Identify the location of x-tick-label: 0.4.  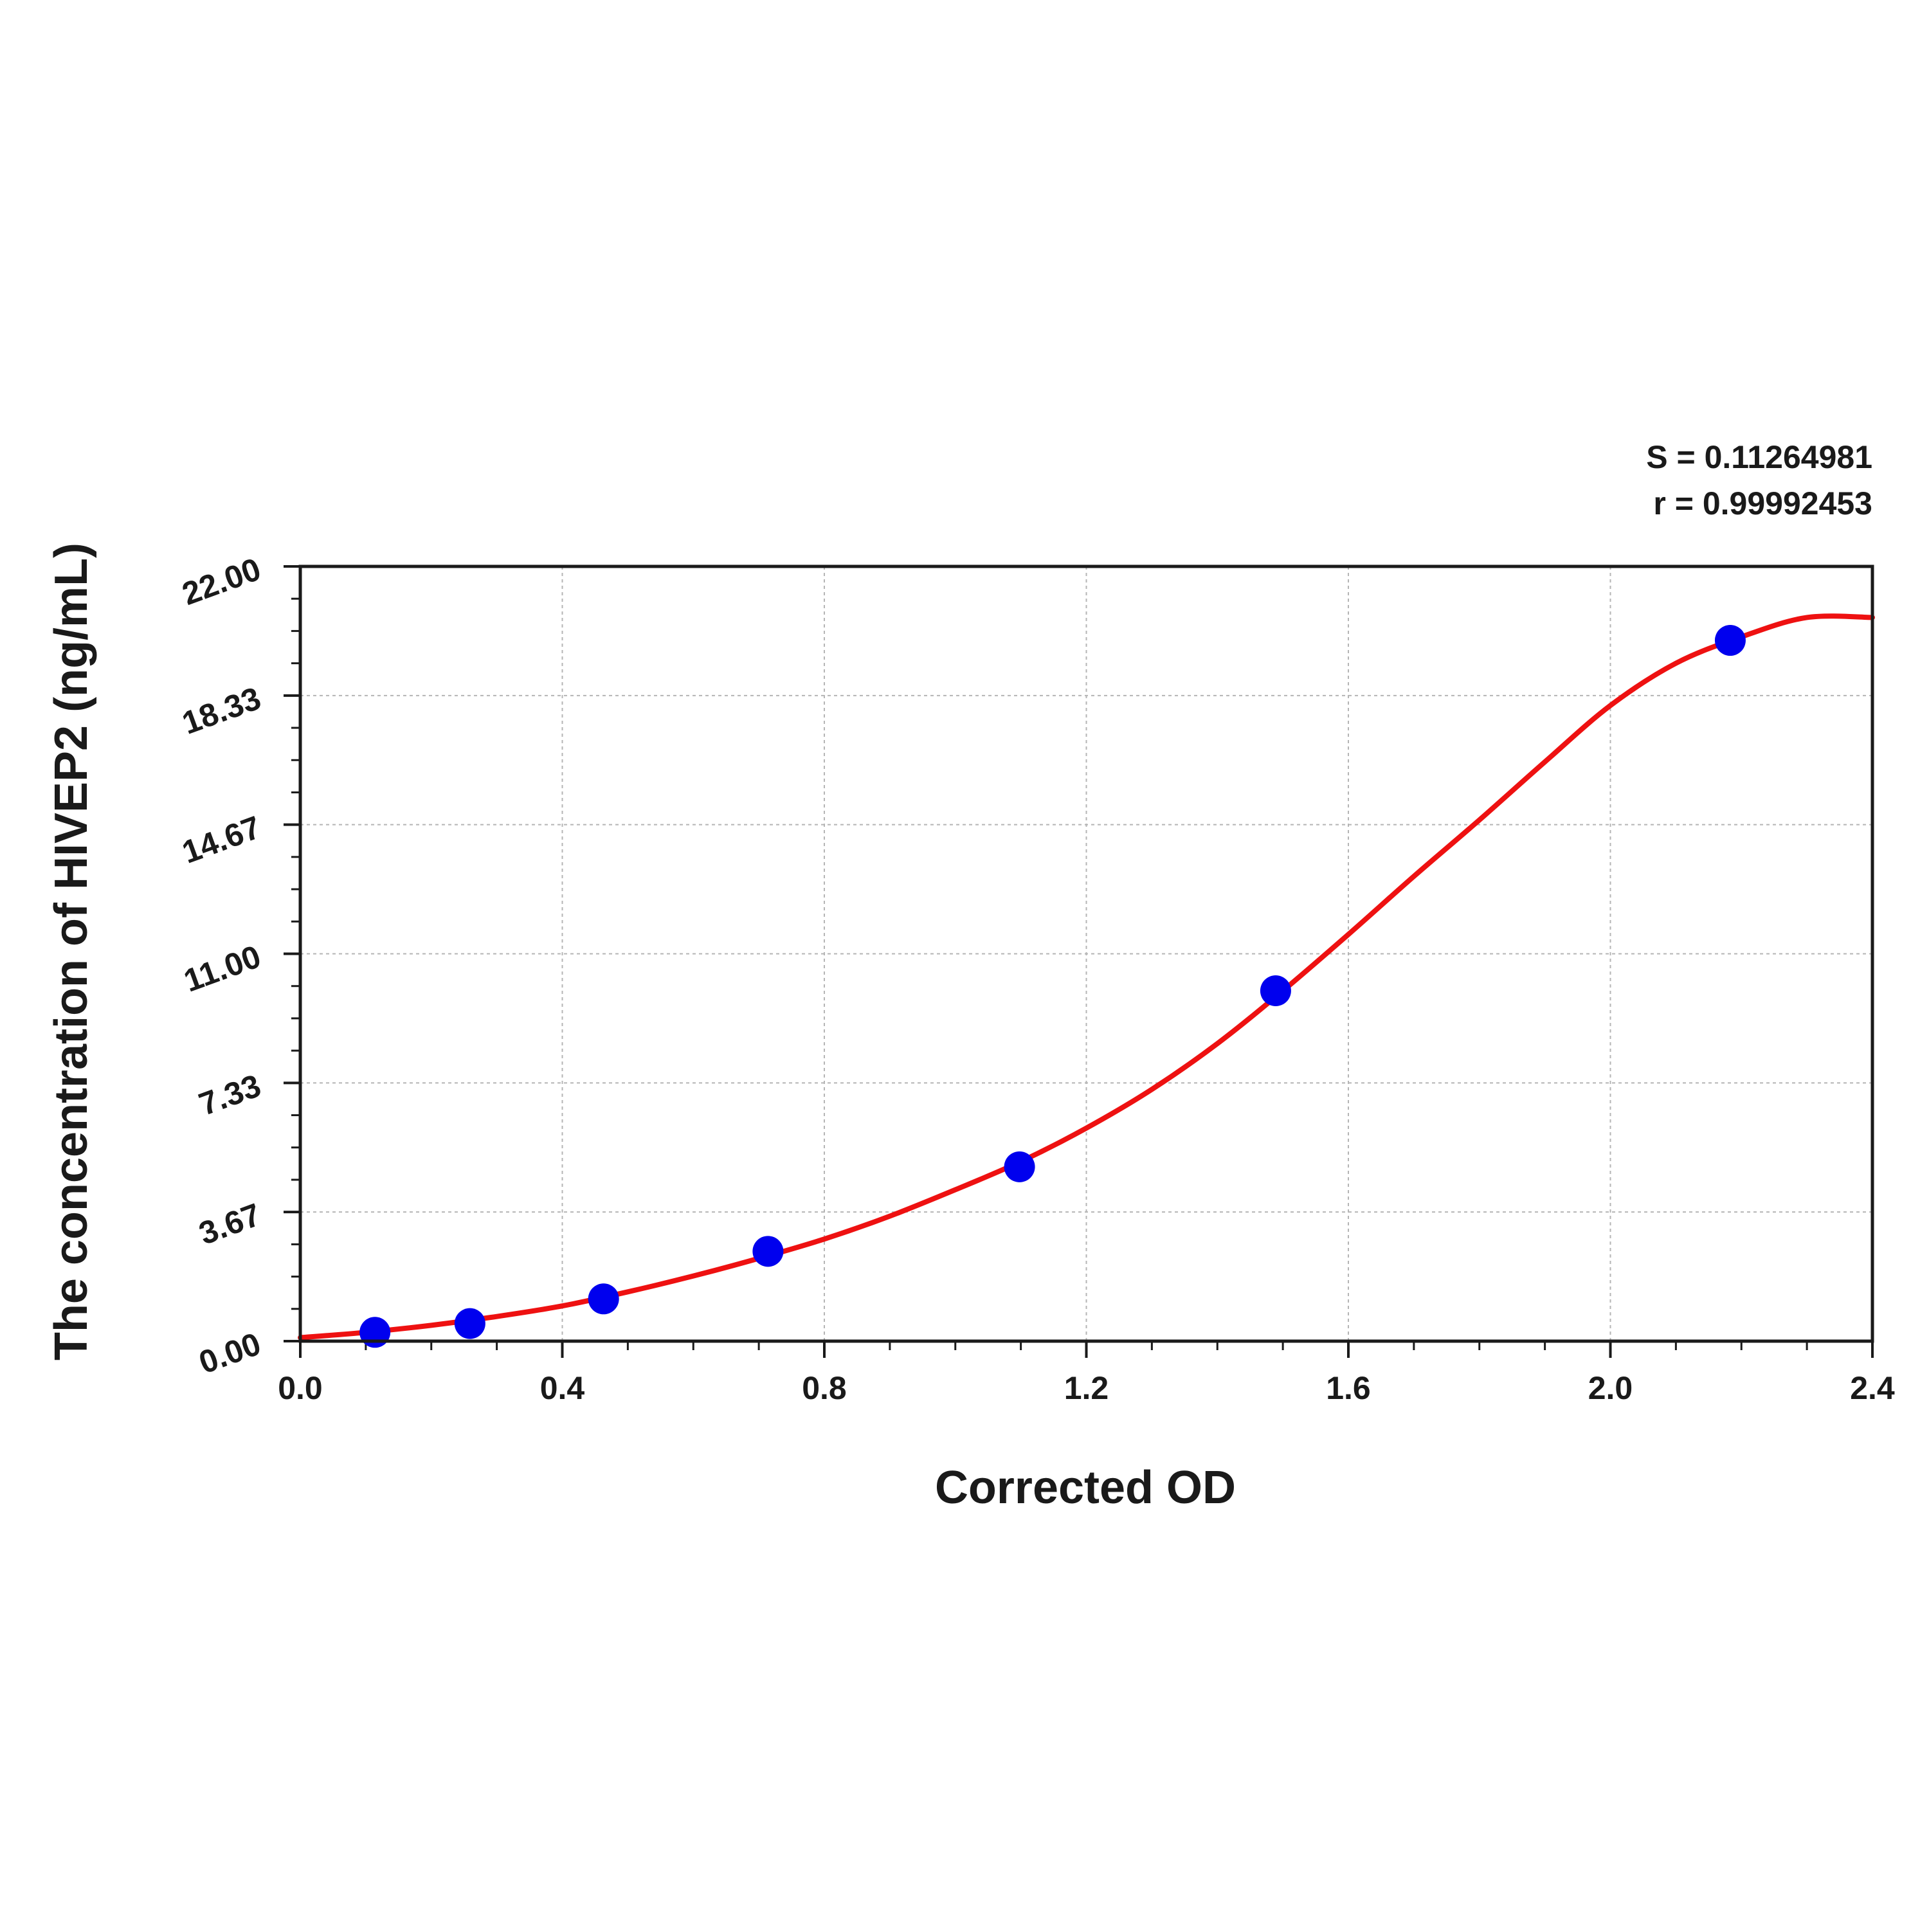
(562, 1388).